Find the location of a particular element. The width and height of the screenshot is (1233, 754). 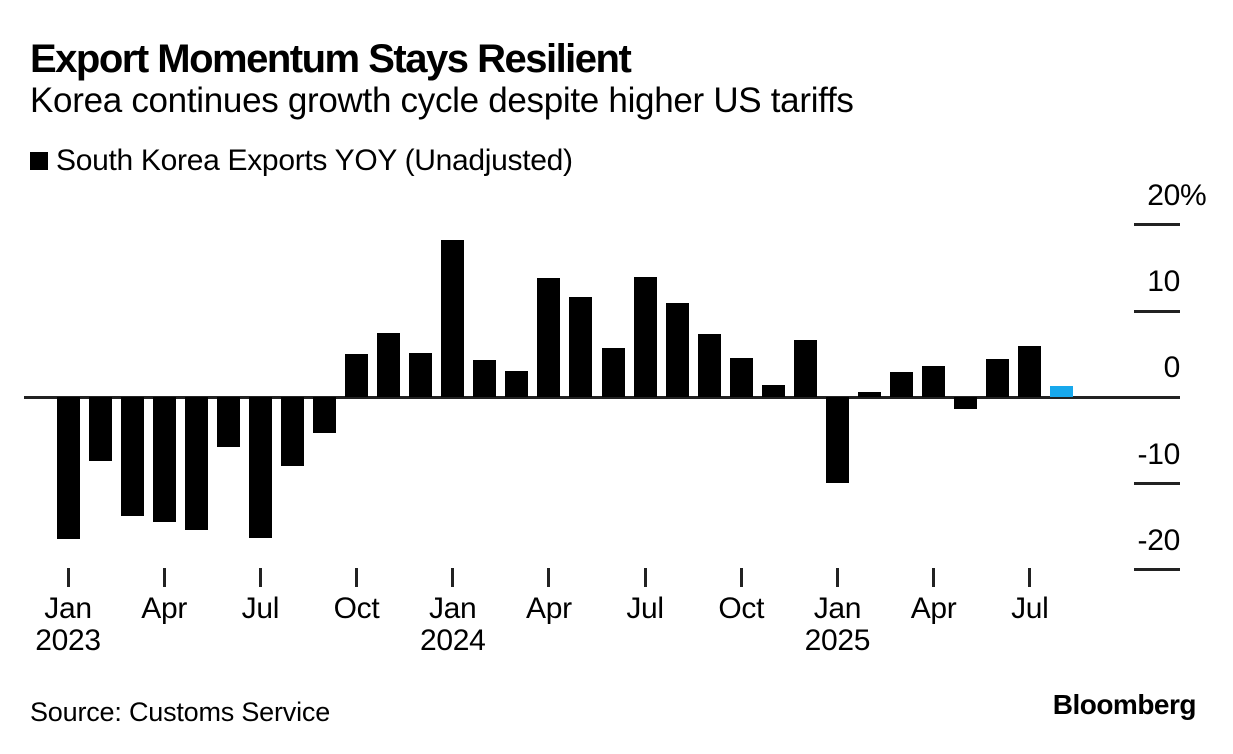

y-axis-label: -10 is located at coordinates (1159, 454).